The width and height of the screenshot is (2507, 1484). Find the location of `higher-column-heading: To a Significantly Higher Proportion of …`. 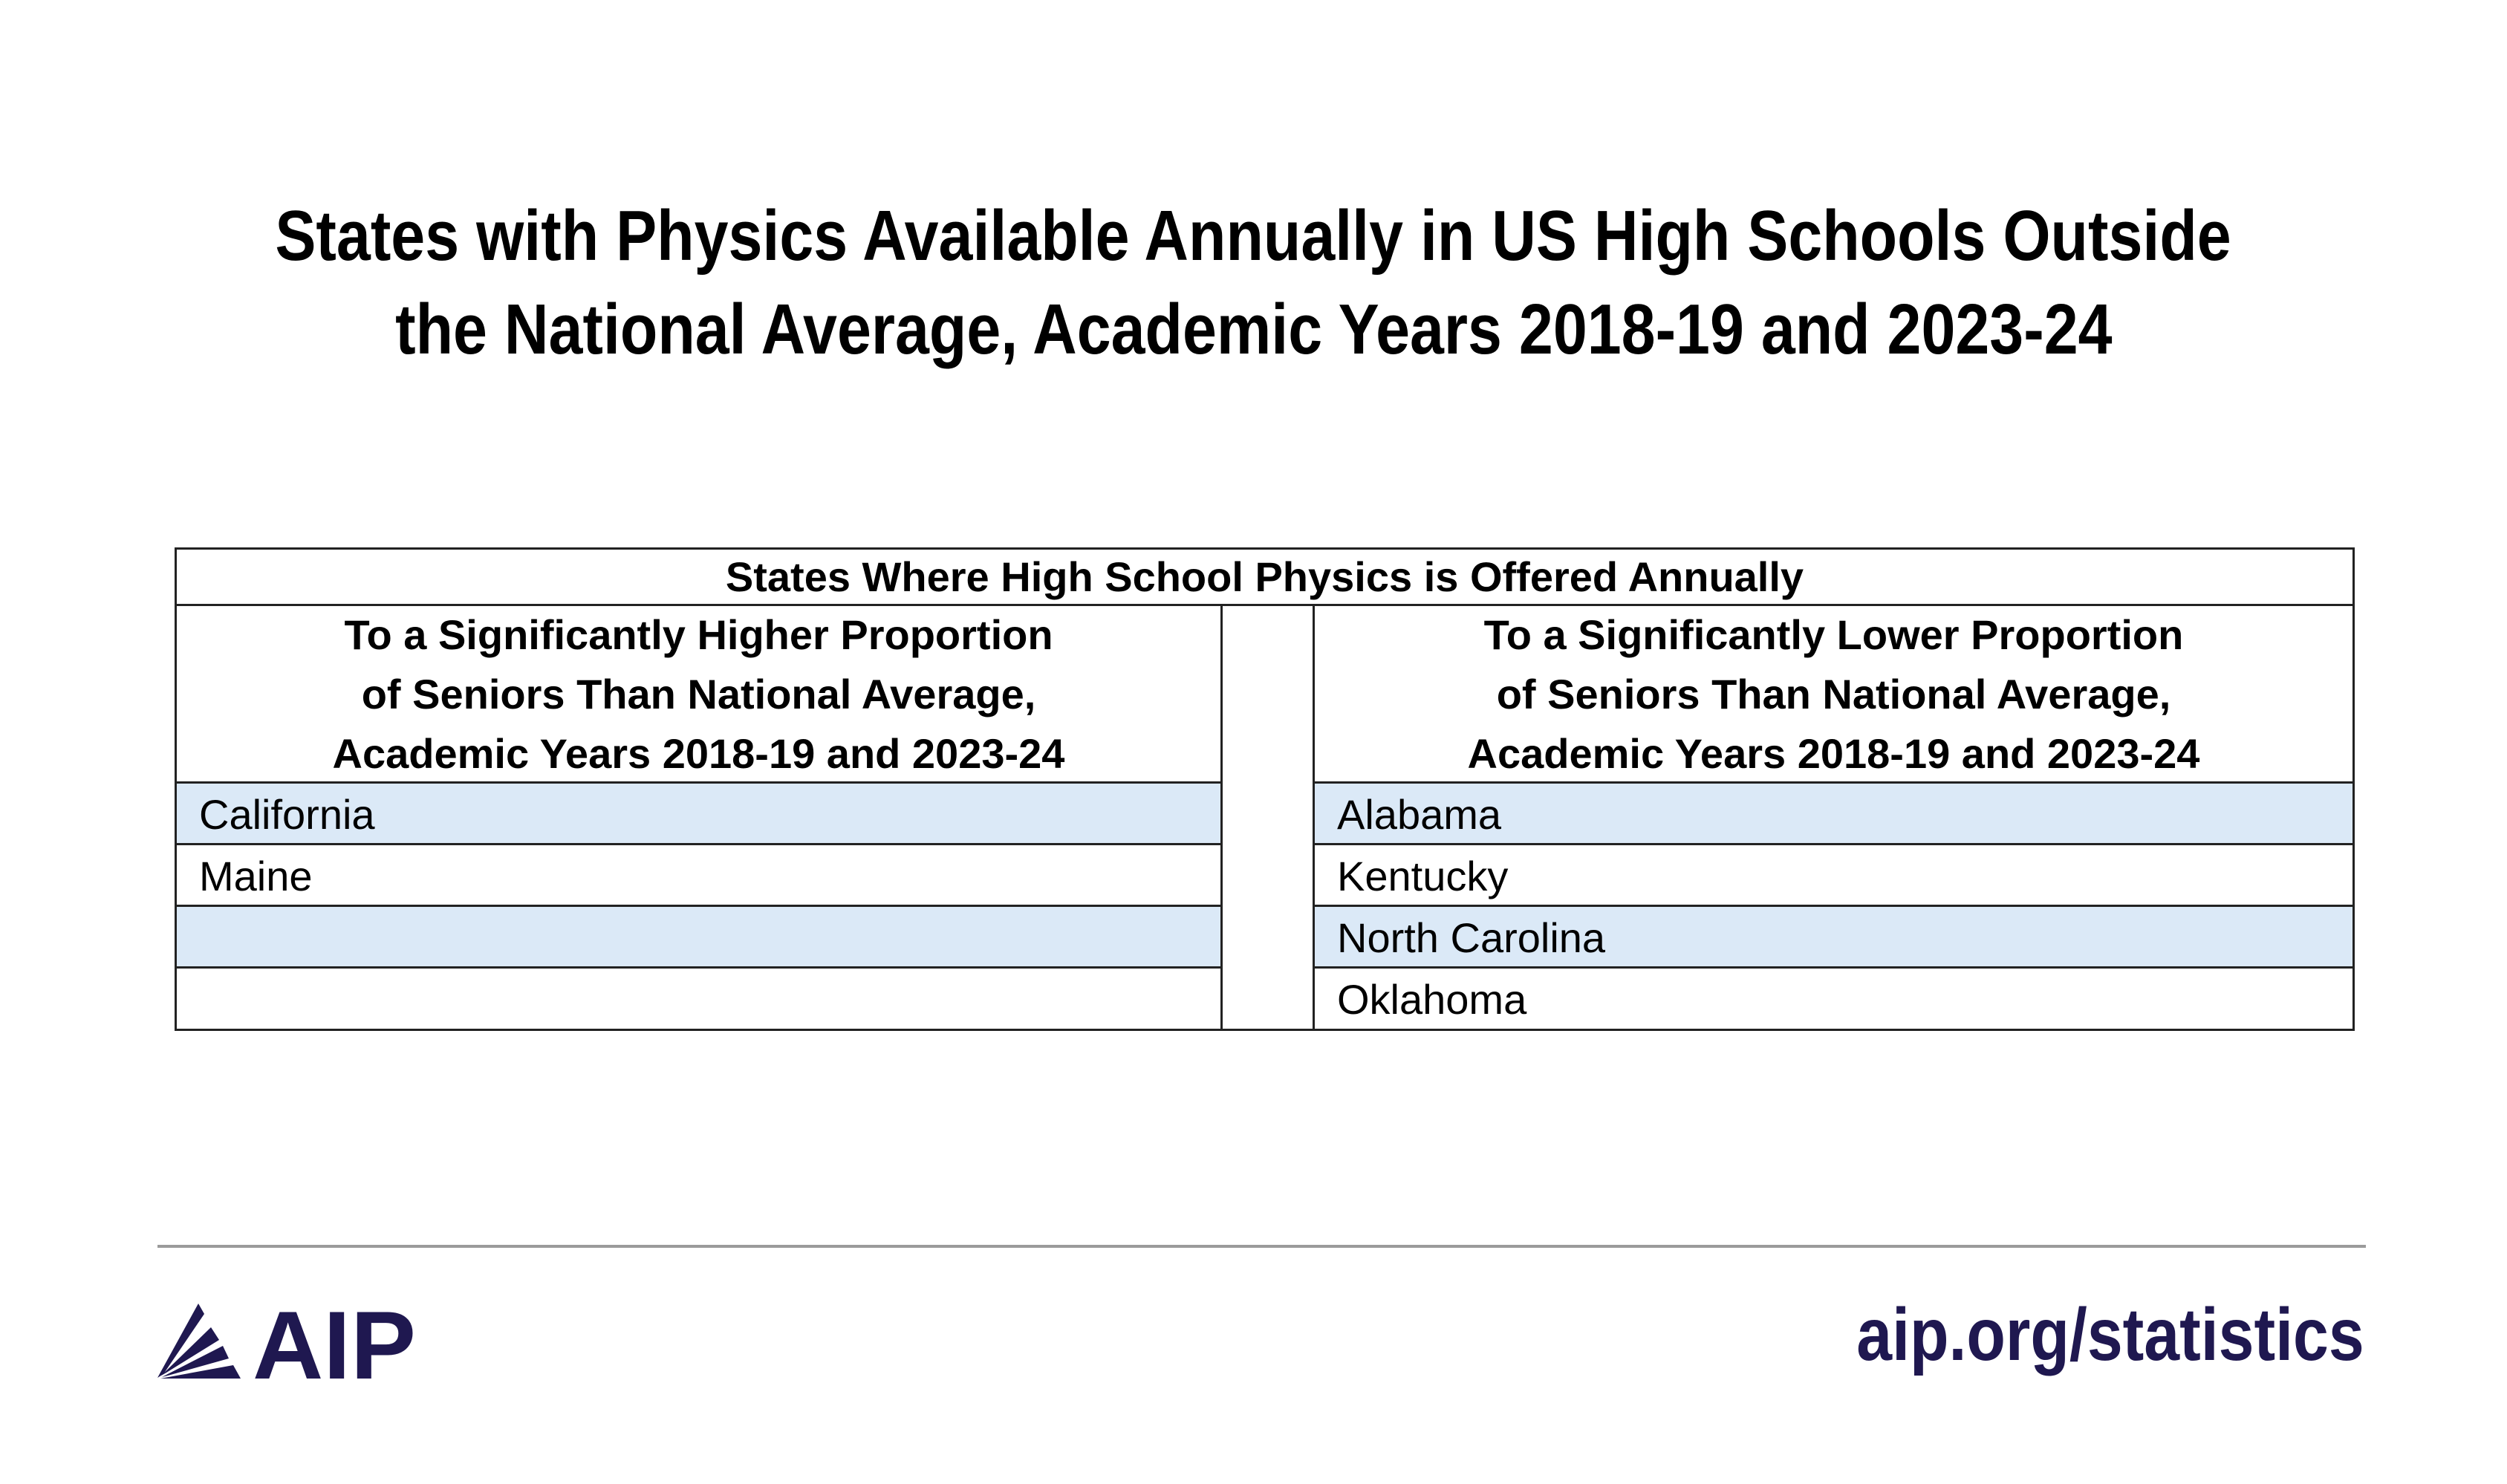

higher-column-heading: To a Significantly Higher Proportion of … is located at coordinates (698, 694).